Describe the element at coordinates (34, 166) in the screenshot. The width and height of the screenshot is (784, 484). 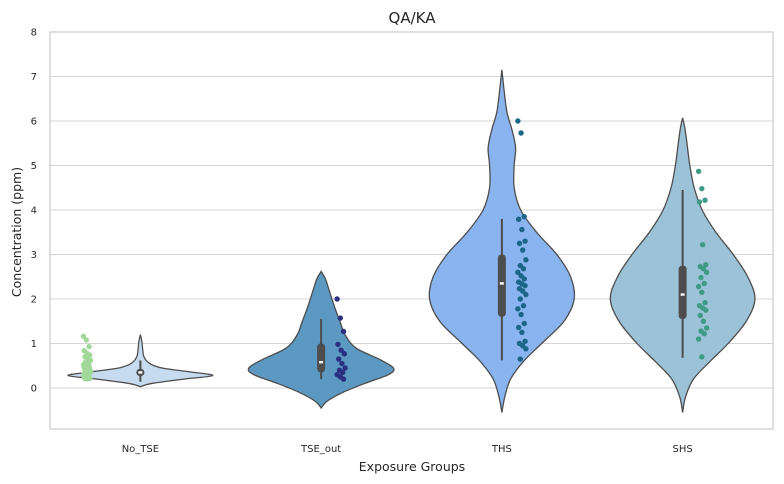
I see `y-tick-label: 5` at that location.